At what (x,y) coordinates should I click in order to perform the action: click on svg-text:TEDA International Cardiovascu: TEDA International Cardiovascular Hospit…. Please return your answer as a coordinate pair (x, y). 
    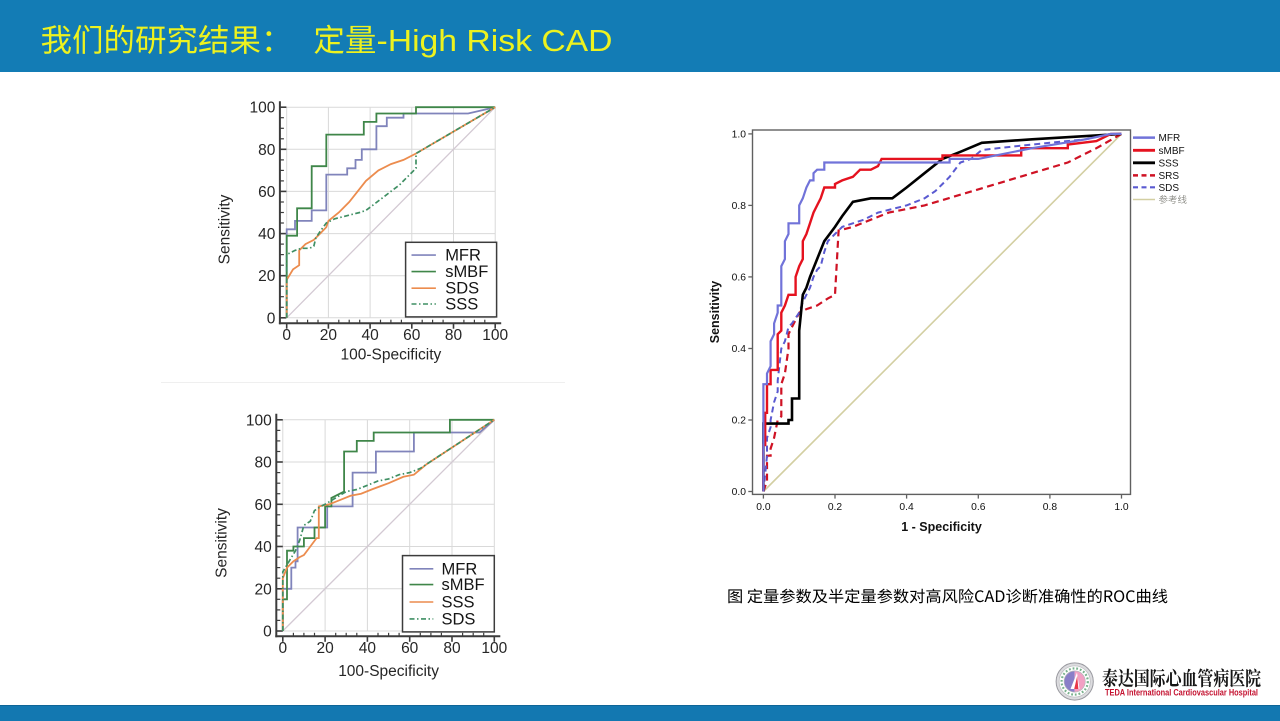
    Looking at the image, I should click on (1181, 693).